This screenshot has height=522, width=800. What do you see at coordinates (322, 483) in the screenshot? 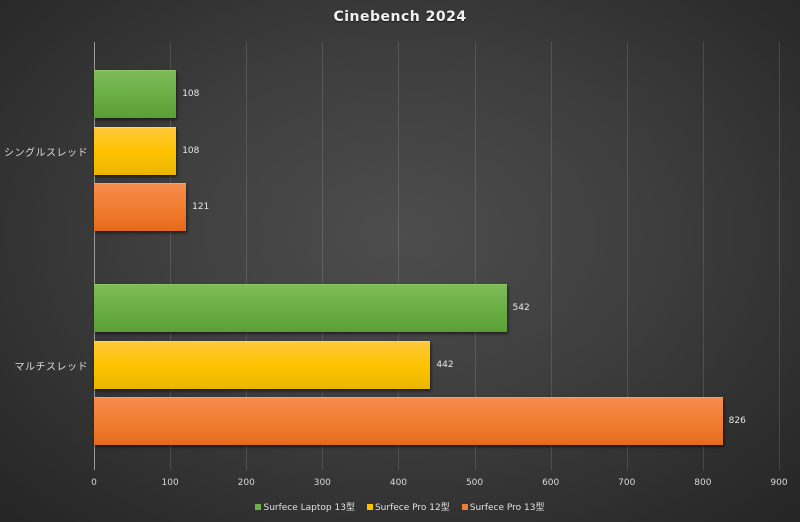
I see `x-tick-label: 300` at bounding box center [322, 483].